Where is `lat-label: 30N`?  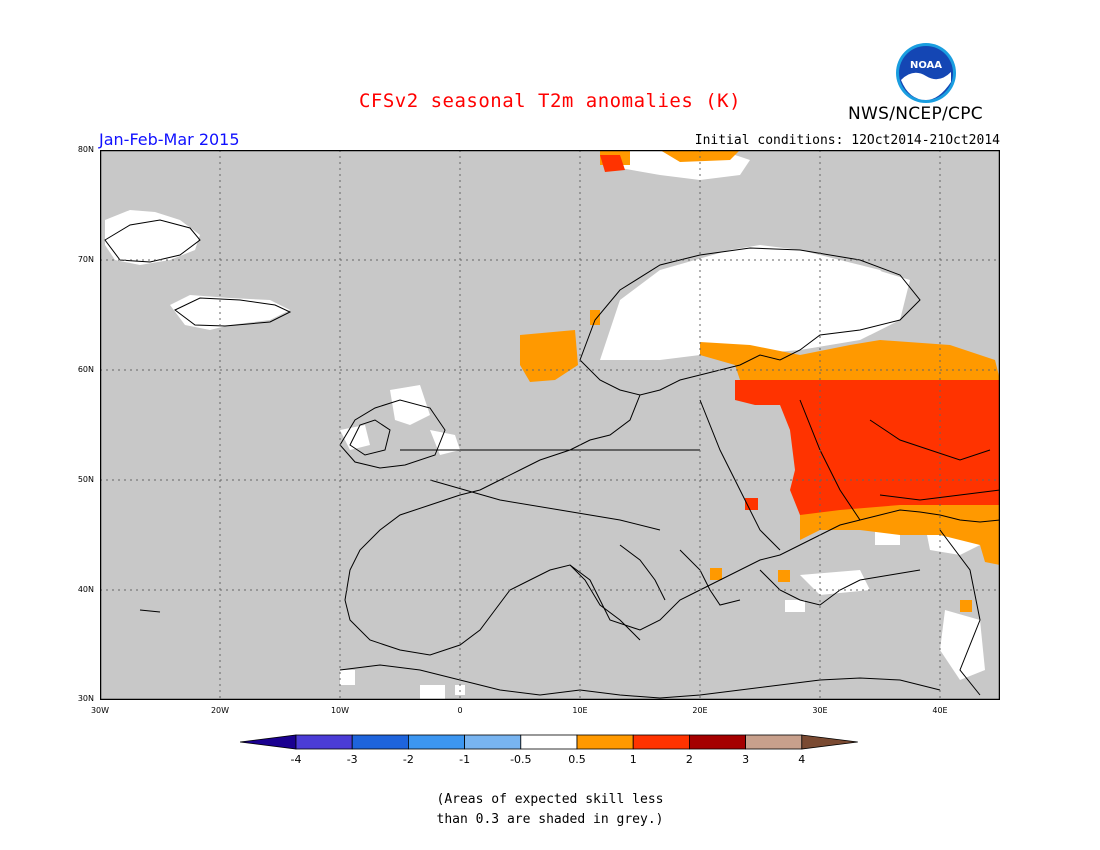
lat-label: 30N is located at coordinates (85, 698).